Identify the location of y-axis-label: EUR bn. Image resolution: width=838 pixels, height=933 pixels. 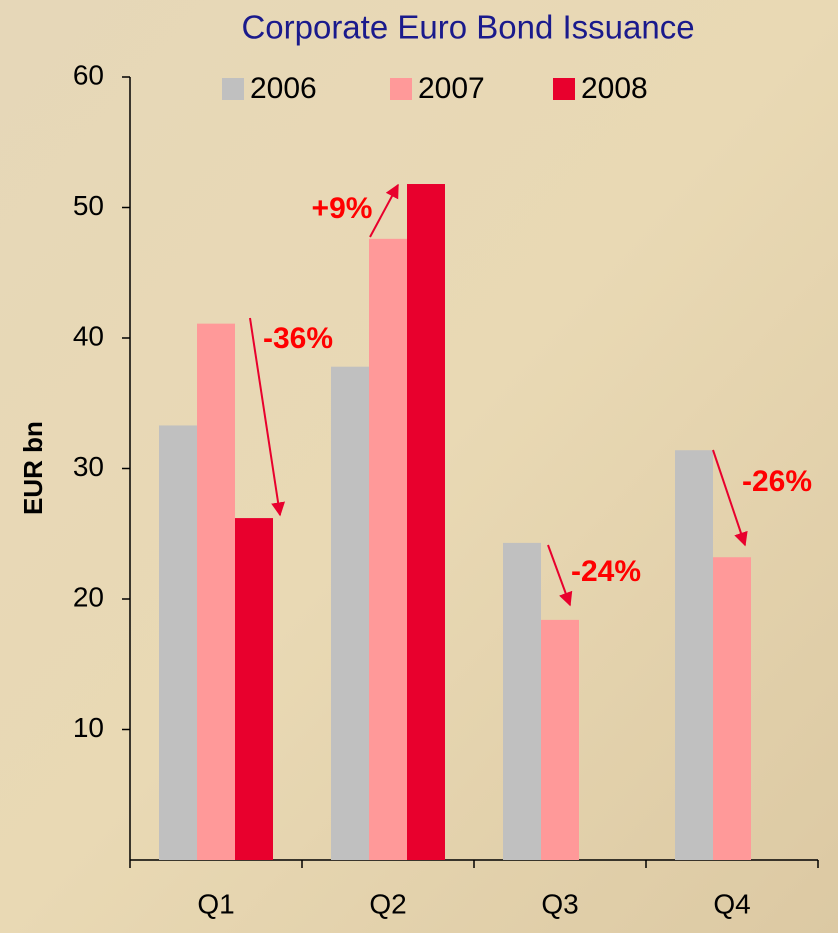
(33, 468).